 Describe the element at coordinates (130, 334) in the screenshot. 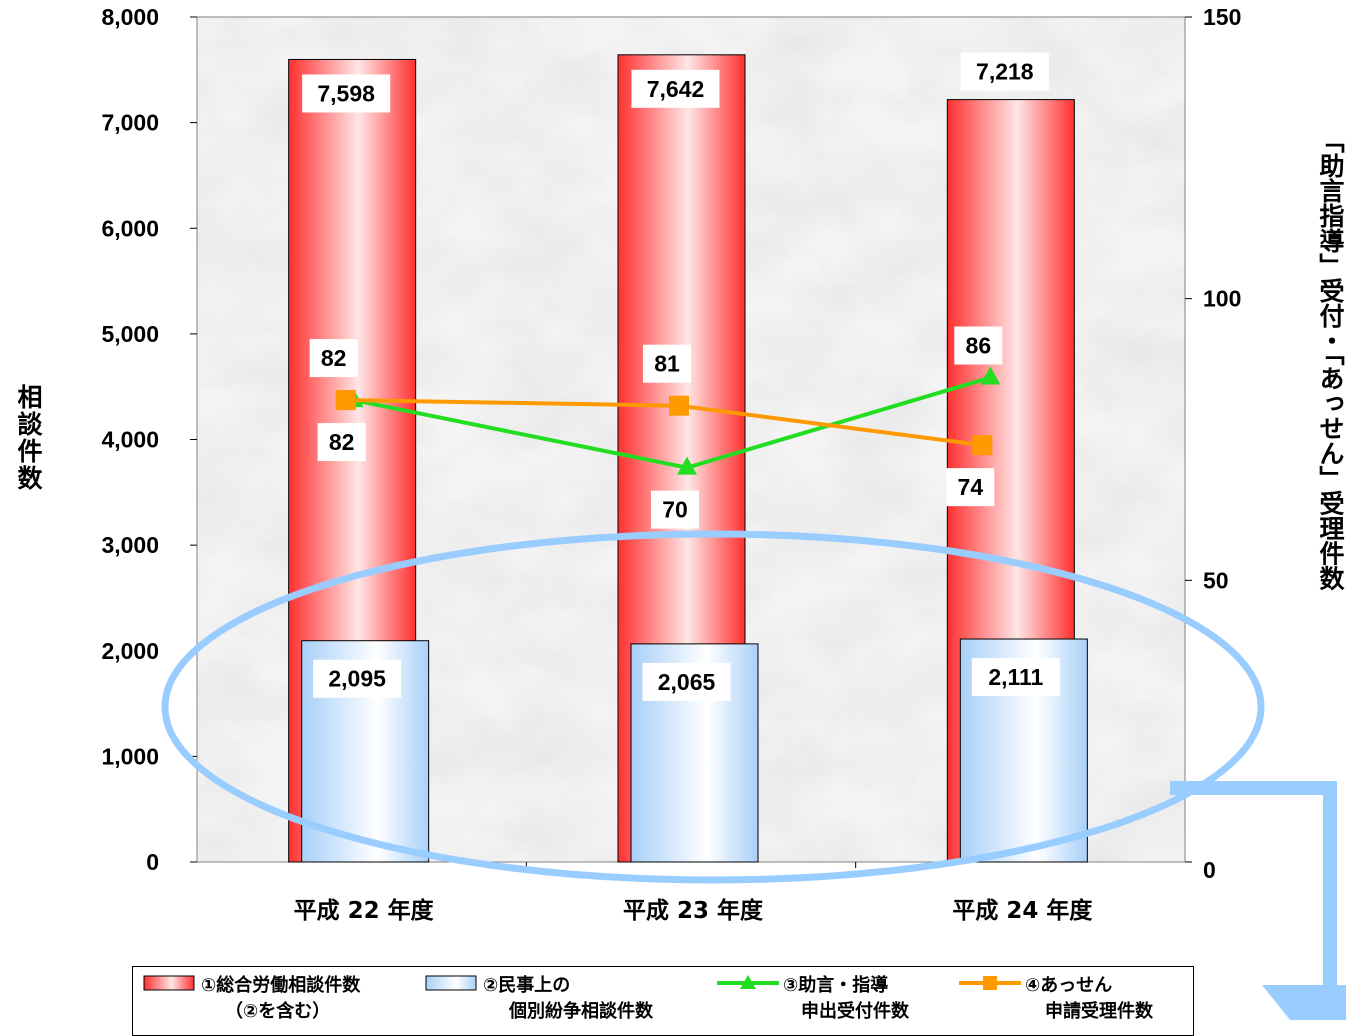

I see `y-left-tick-label: 5,000` at that location.